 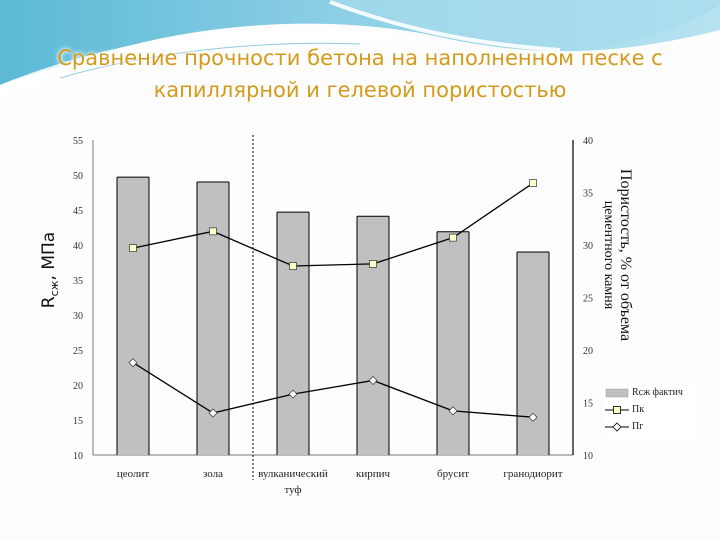 I want to click on square-marker-icon, so click(x=617, y=409).